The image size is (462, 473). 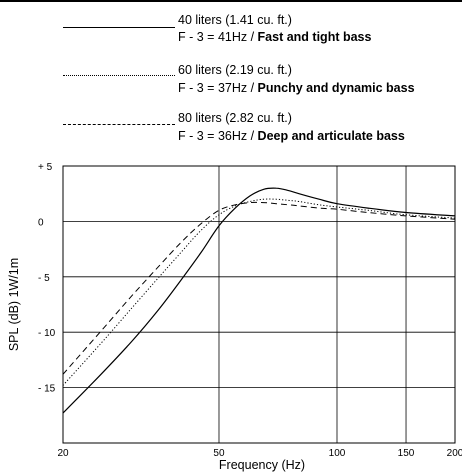 What do you see at coordinates (259, 453) in the screenshot?
I see `x-tick-labels: 20 50 100 150 200` at bounding box center [259, 453].